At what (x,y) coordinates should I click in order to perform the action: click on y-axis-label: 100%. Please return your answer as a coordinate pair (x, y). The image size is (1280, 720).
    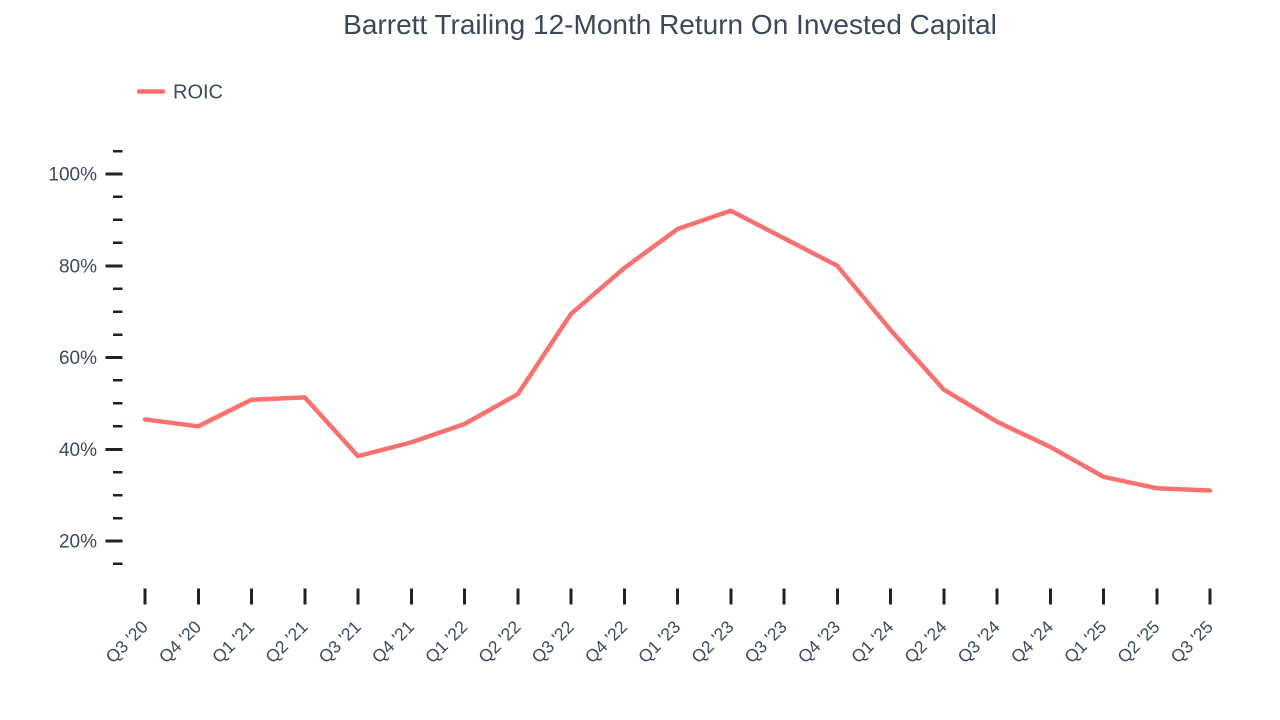
    Looking at the image, I should click on (72, 175).